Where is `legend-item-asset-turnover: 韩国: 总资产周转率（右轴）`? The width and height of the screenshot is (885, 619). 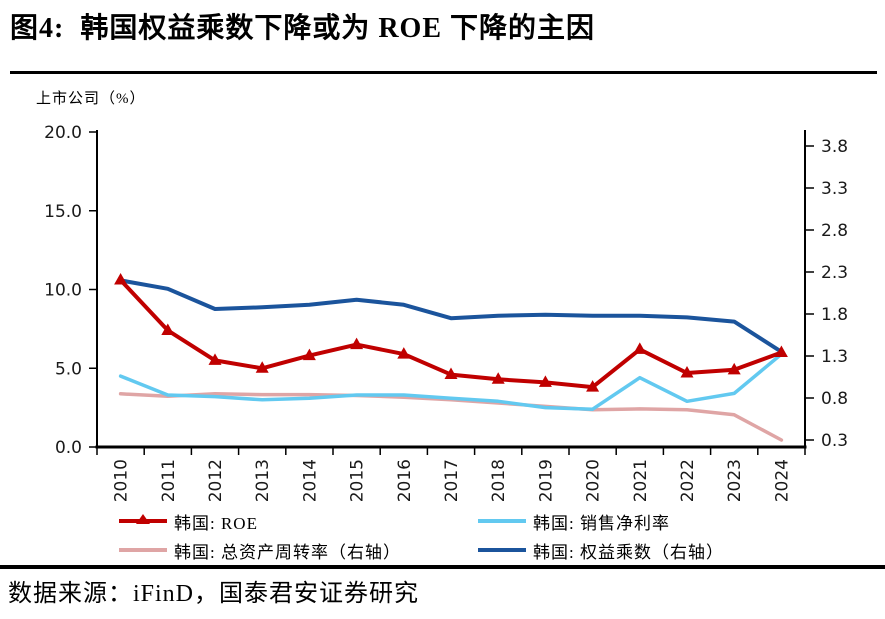
legend-item-asset-turnover: 韩国: 总资产周转率（右轴） is located at coordinates (298, 550).